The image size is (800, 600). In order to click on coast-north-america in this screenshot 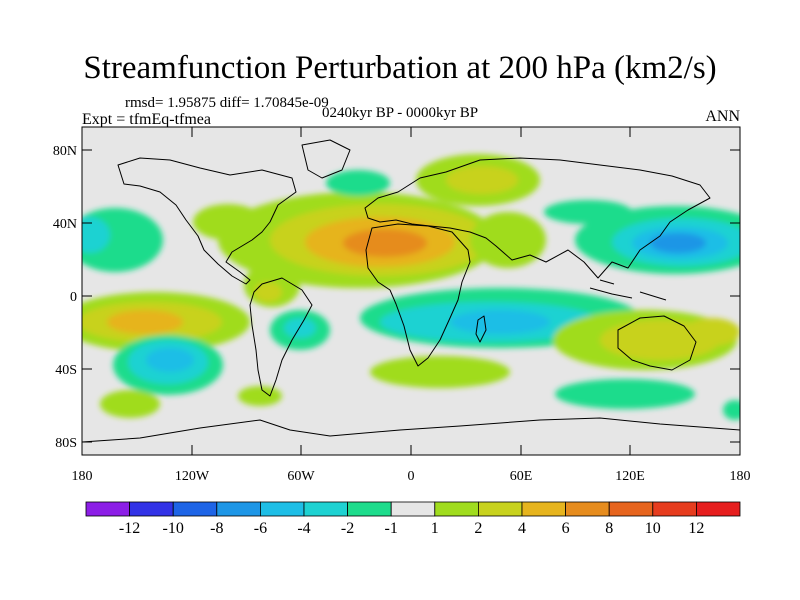, I will do `click(207, 221)`.